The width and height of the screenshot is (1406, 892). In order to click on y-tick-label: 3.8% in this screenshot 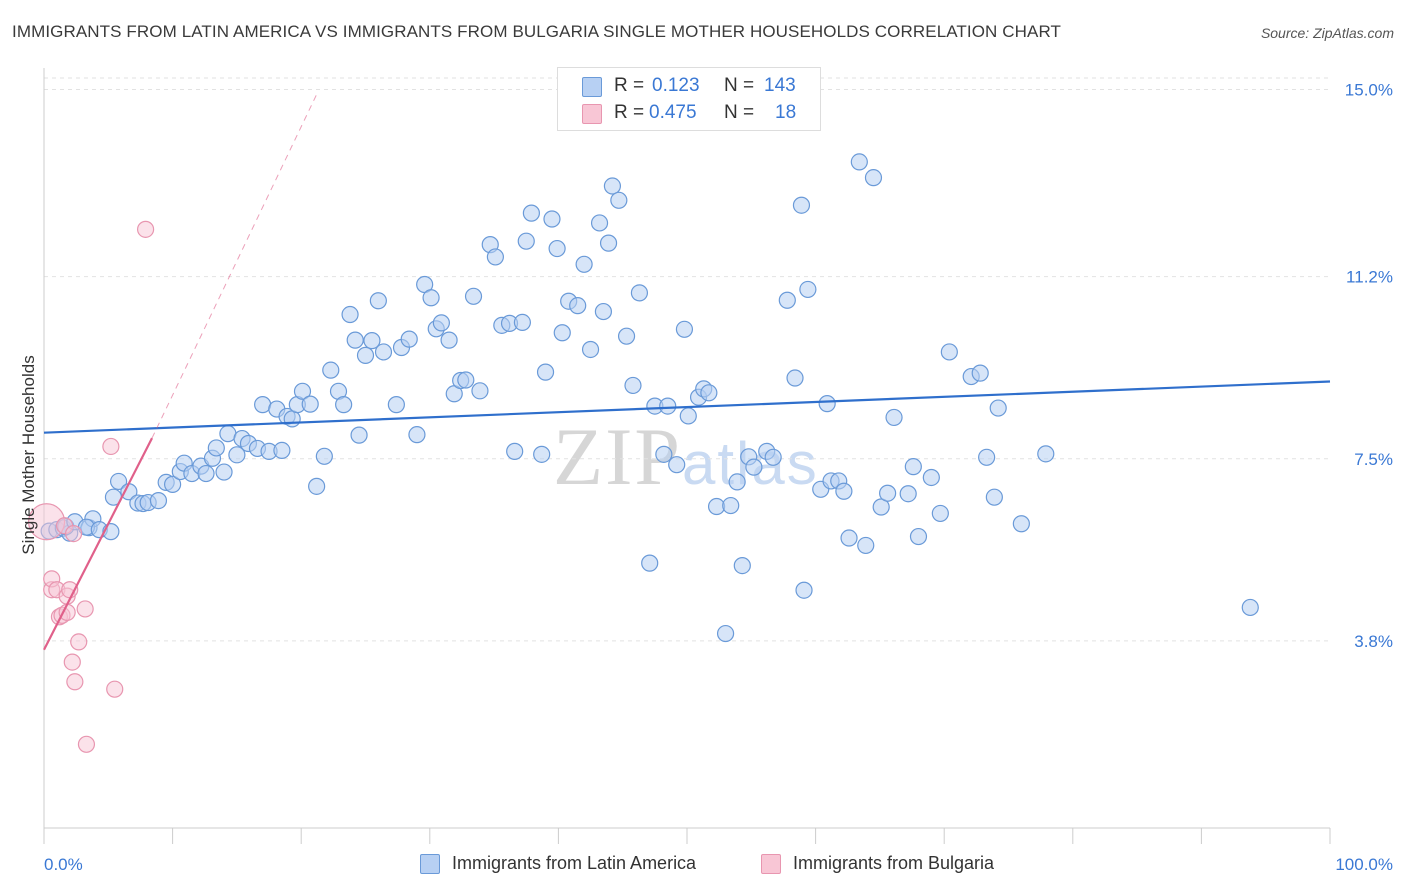, I will do `click(1373, 641)`.